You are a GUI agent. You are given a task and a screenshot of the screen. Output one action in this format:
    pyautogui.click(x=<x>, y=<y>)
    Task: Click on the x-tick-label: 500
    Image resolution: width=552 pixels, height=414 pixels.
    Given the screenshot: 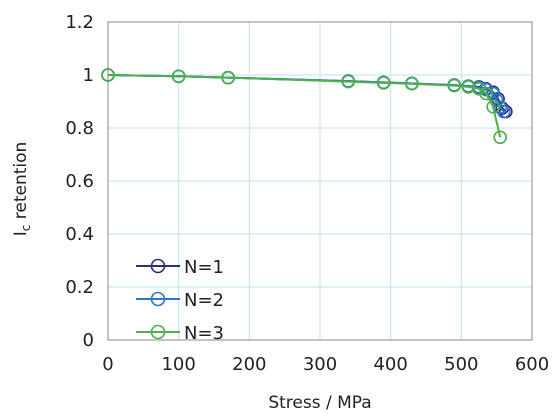 What is the action you would take?
    pyautogui.click(x=461, y=364)
    